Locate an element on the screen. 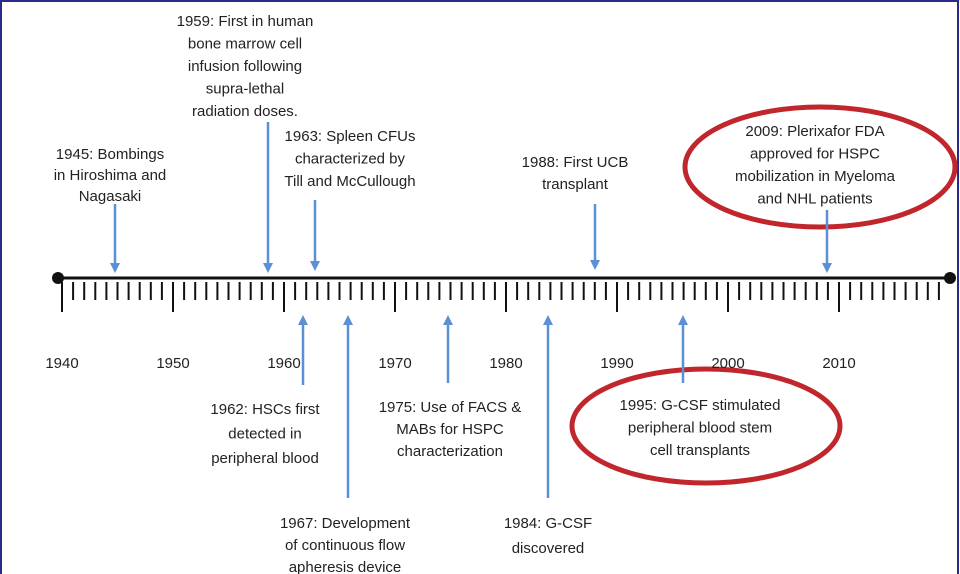 The width and height of the screenshot is (960, 574). event-text: characterization is located at coordinates (450, 451).